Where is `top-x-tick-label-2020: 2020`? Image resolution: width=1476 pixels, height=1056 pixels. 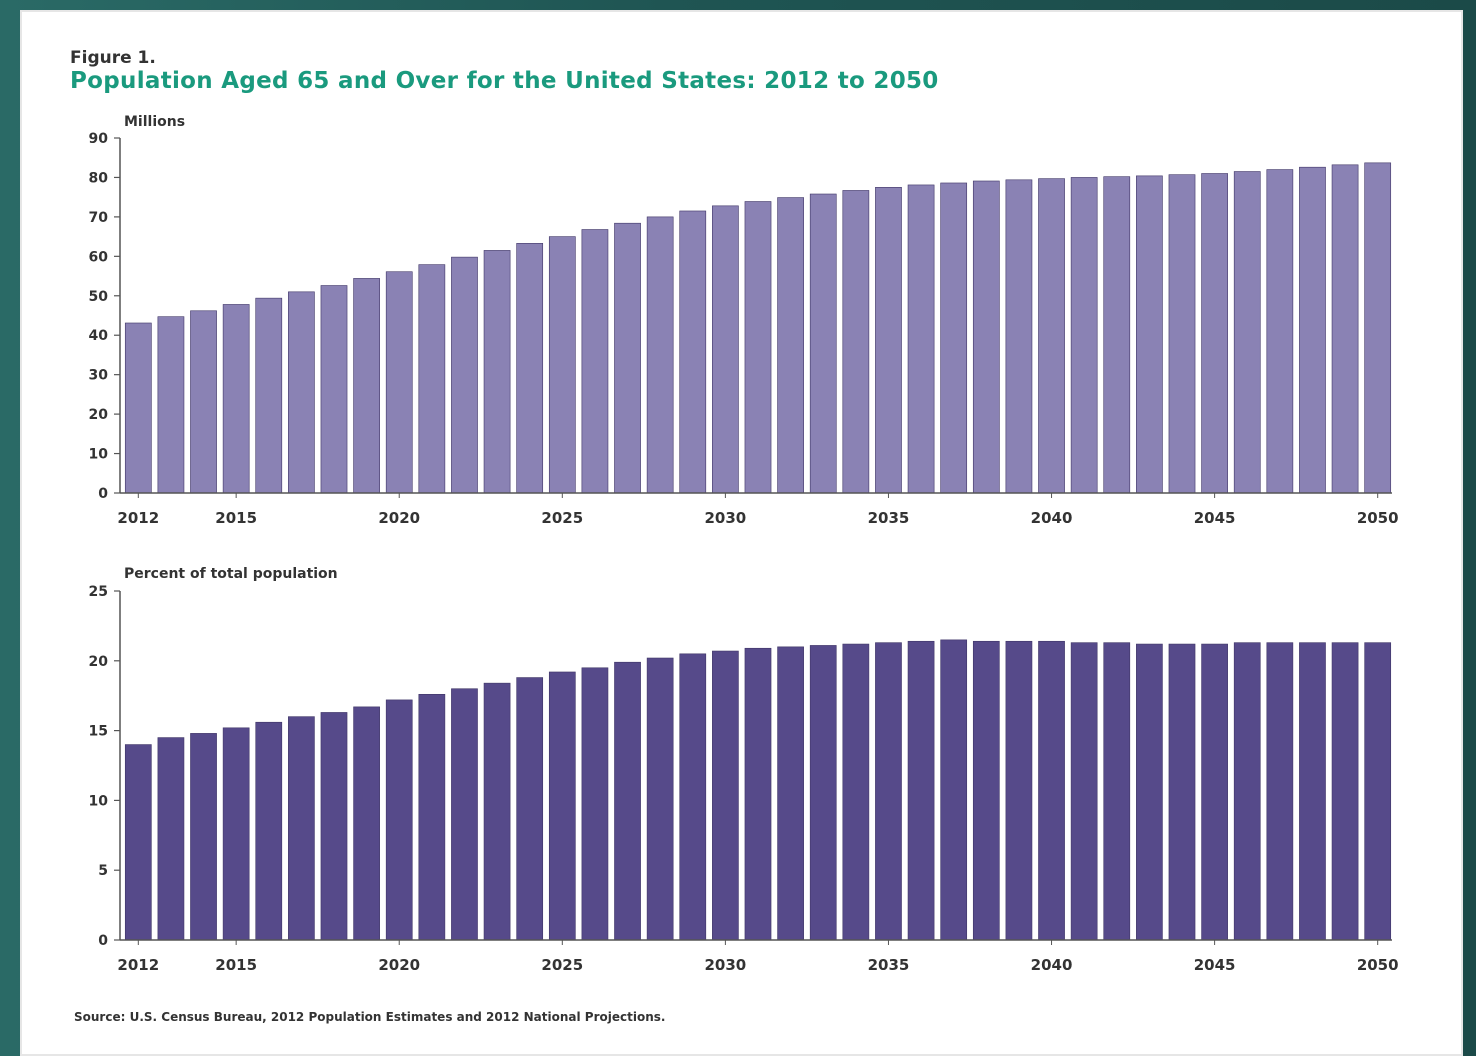 top-x-tick-label-2020: 2020 is located at coordinates (399, 518).